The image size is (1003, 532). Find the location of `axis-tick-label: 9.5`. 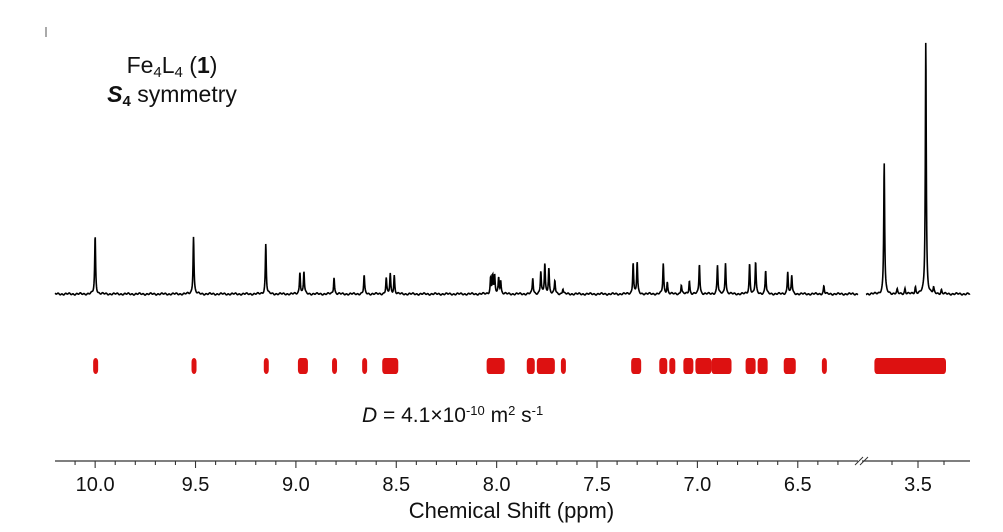

axis-tick-label: 9.5 is located at coordinates (196, 485).